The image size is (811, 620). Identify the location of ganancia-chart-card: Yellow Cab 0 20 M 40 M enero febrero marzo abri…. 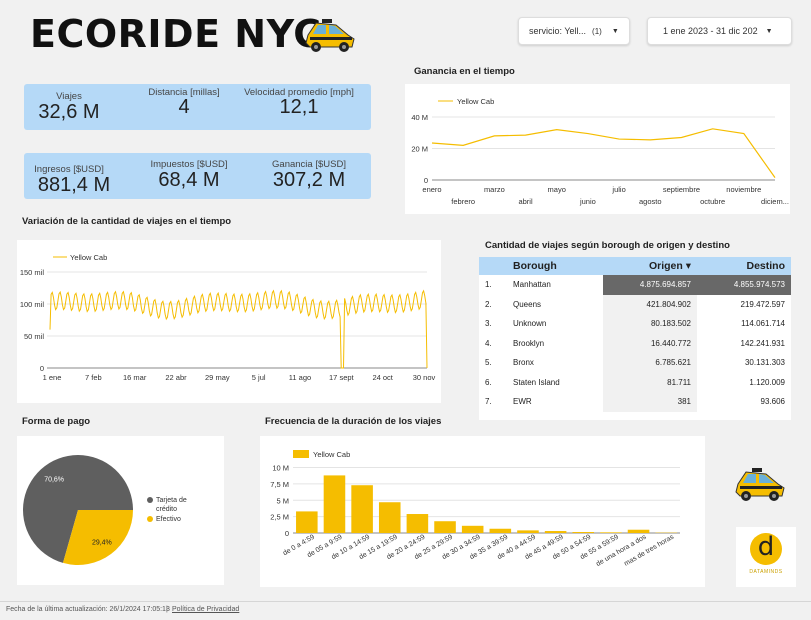
(597, 149).